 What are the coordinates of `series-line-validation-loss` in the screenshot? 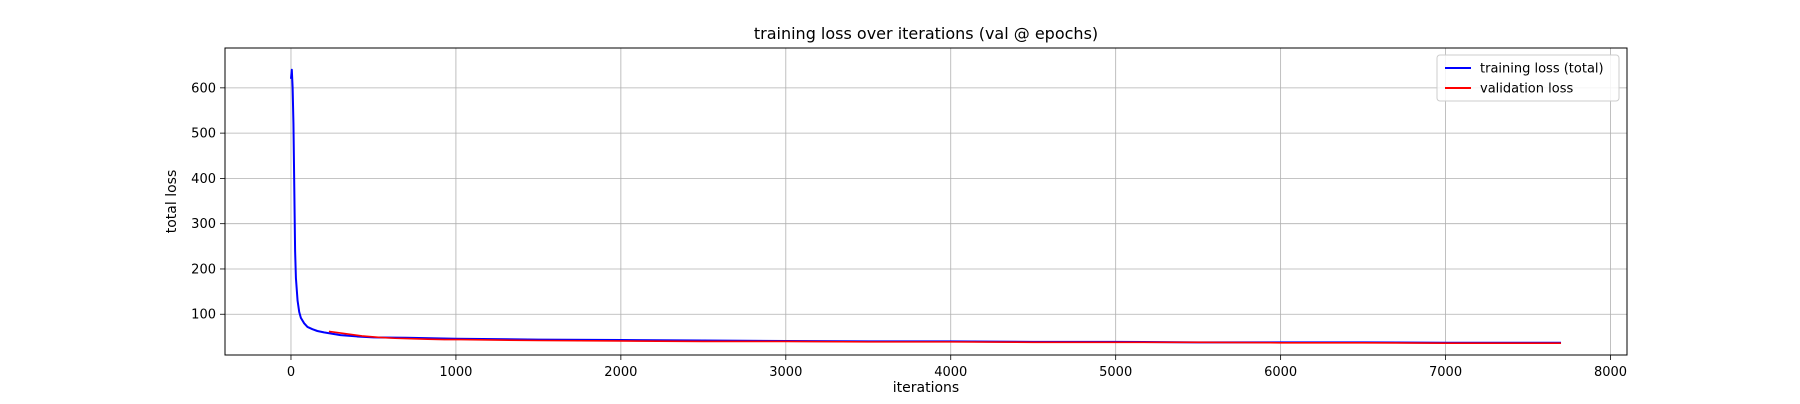 It's located at (945, 337).